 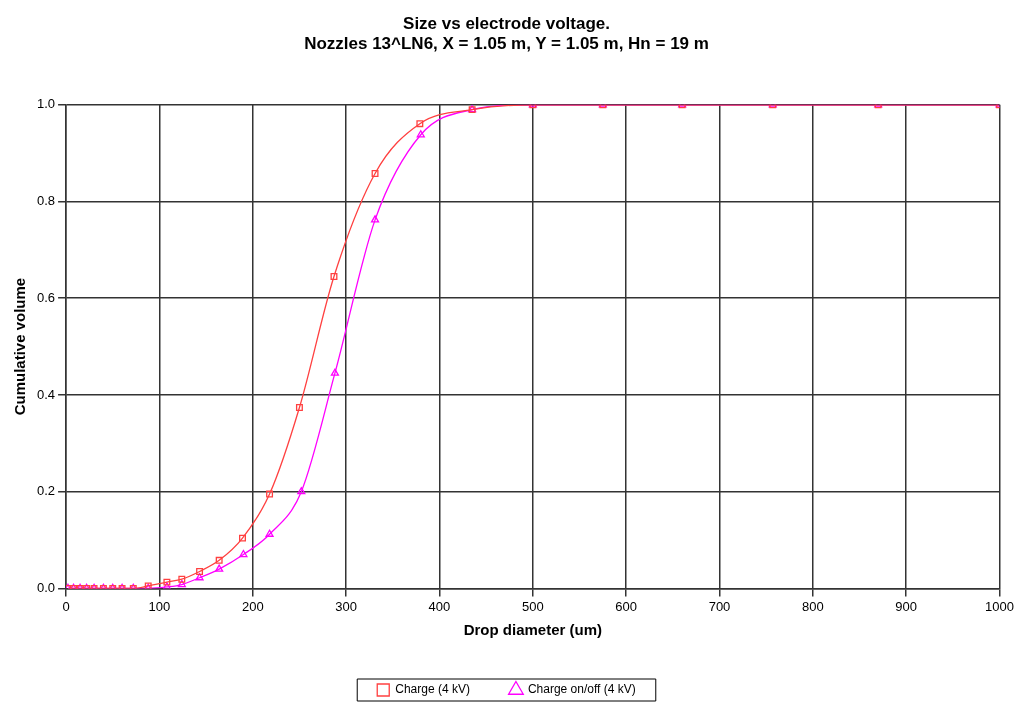 What do you see at coordinates (999, 606) in the screenshot?
I see `x-tick-label: 1000` at bounding box center [999, 606].